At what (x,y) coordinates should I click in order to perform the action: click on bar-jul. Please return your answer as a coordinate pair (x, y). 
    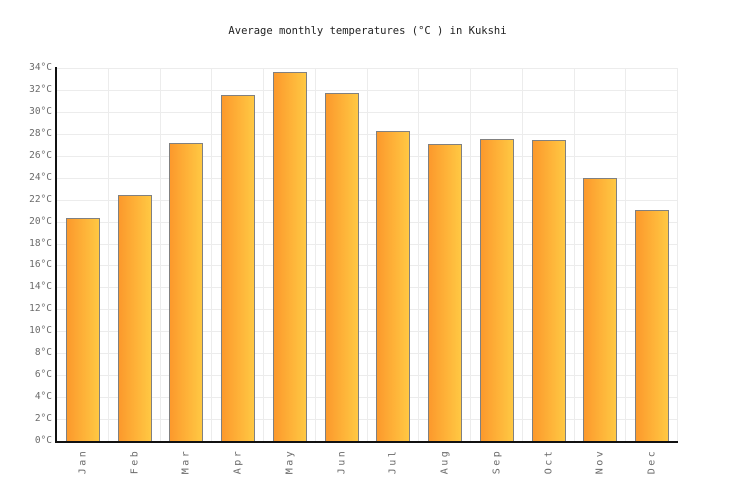
    Looking at the image, I should click on (393, 286).